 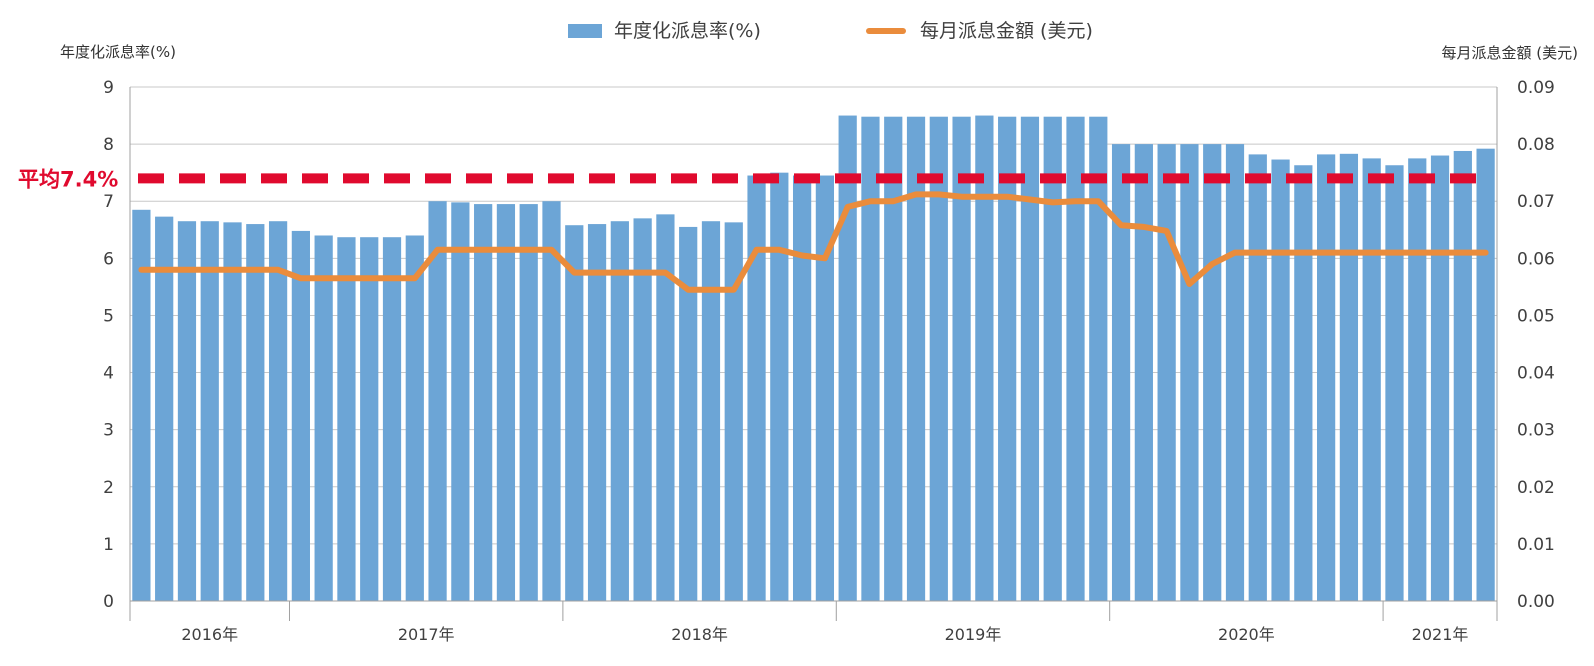 What do you see at coordinates (1536, 431) in the screenshot?
I see `right-tick-label: 0.03` at bounding box center [1536, 431].